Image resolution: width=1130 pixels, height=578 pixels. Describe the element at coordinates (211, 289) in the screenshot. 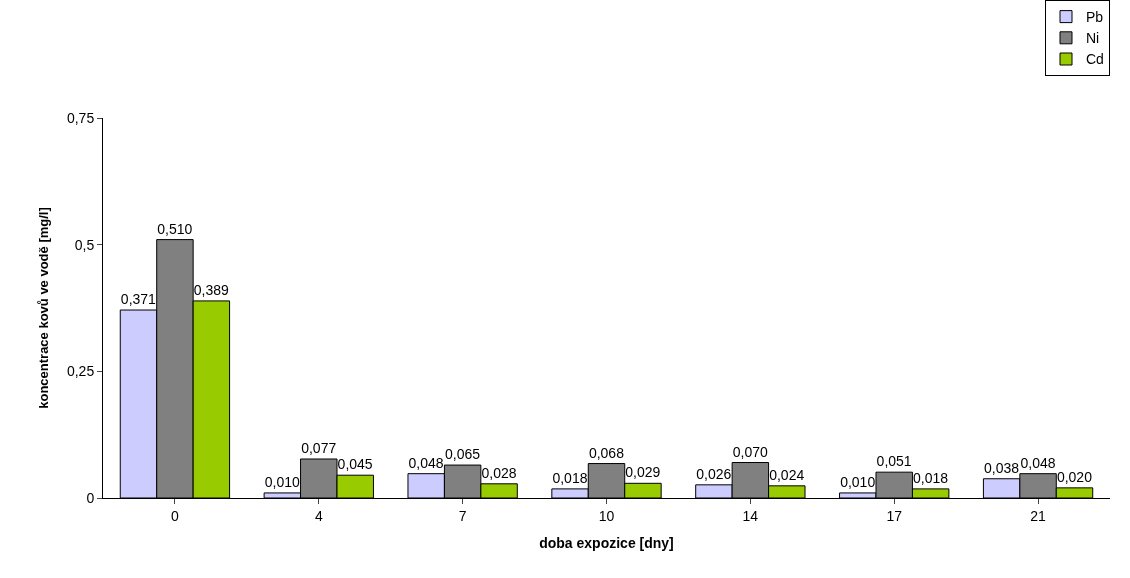

I see `data-label: 0,389` at that location.